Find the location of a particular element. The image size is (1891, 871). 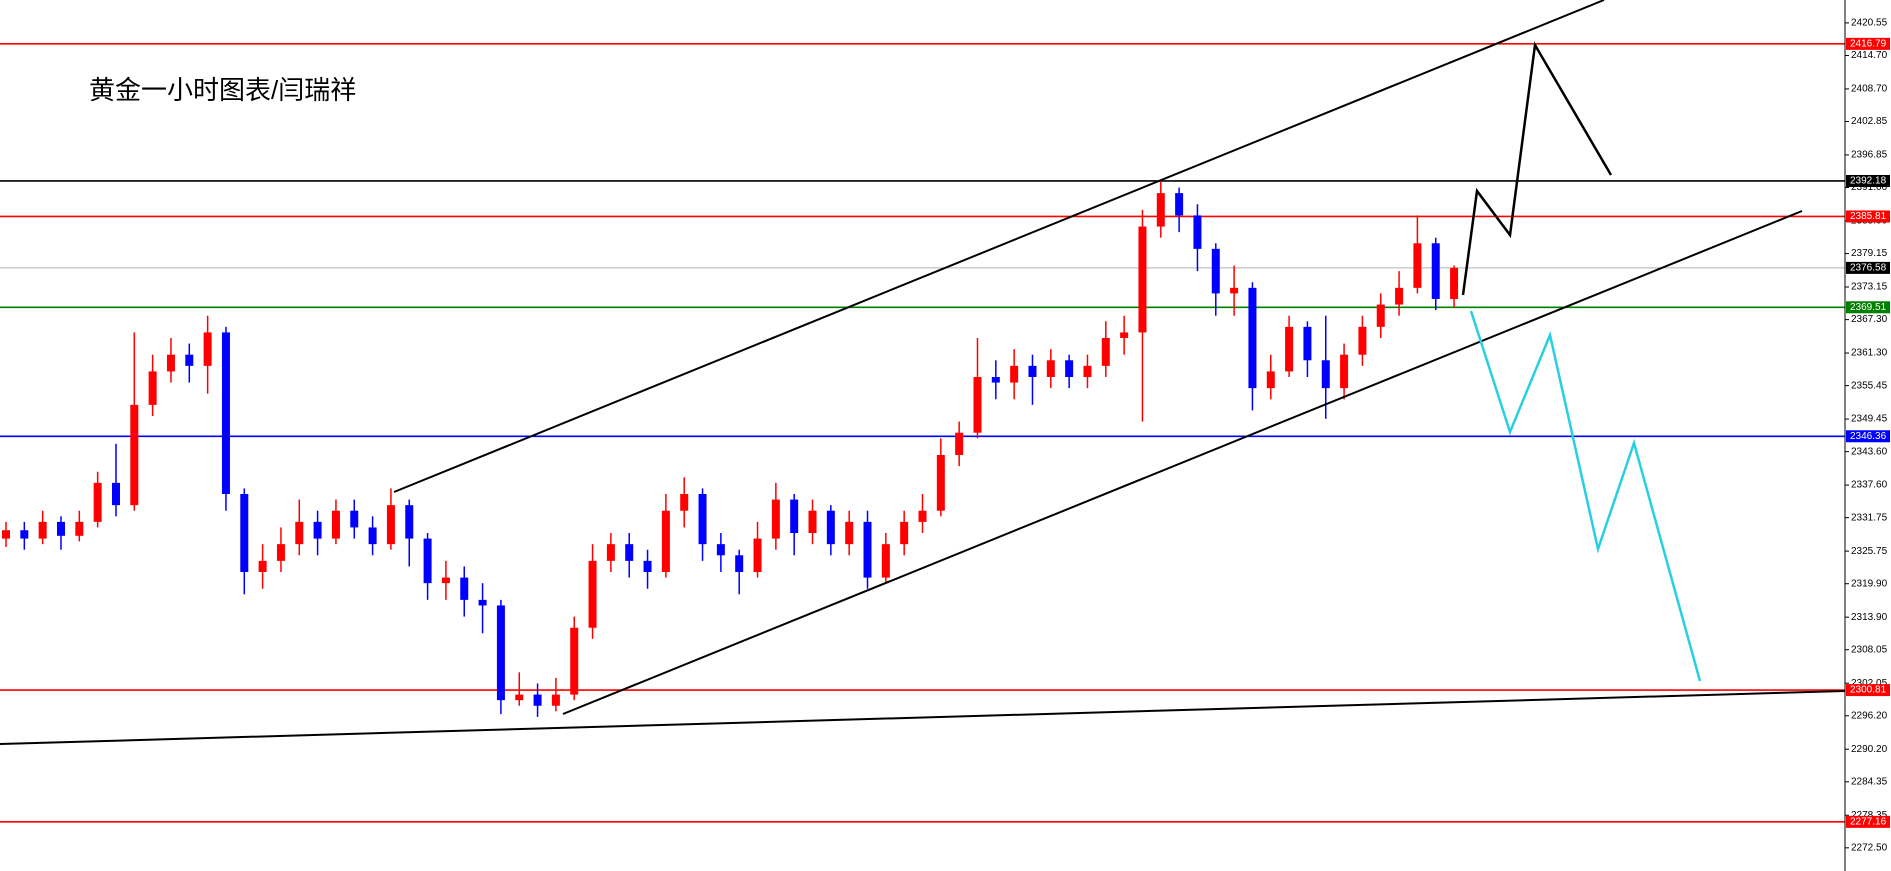

level-label: 2392.18 is located at coordinates (1868, 181).